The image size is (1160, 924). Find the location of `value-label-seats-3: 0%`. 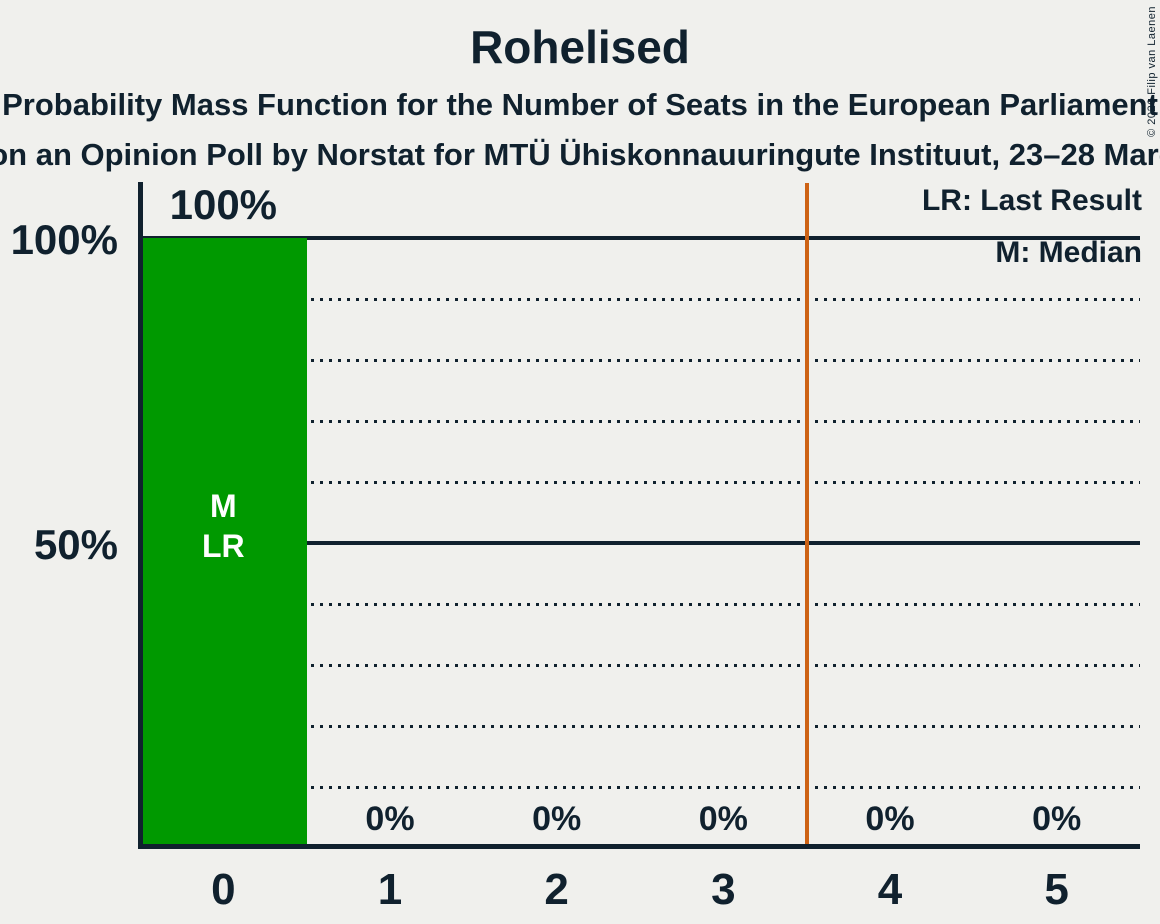

value-label-seats-3: 0% is located at coordinates (723, 819).